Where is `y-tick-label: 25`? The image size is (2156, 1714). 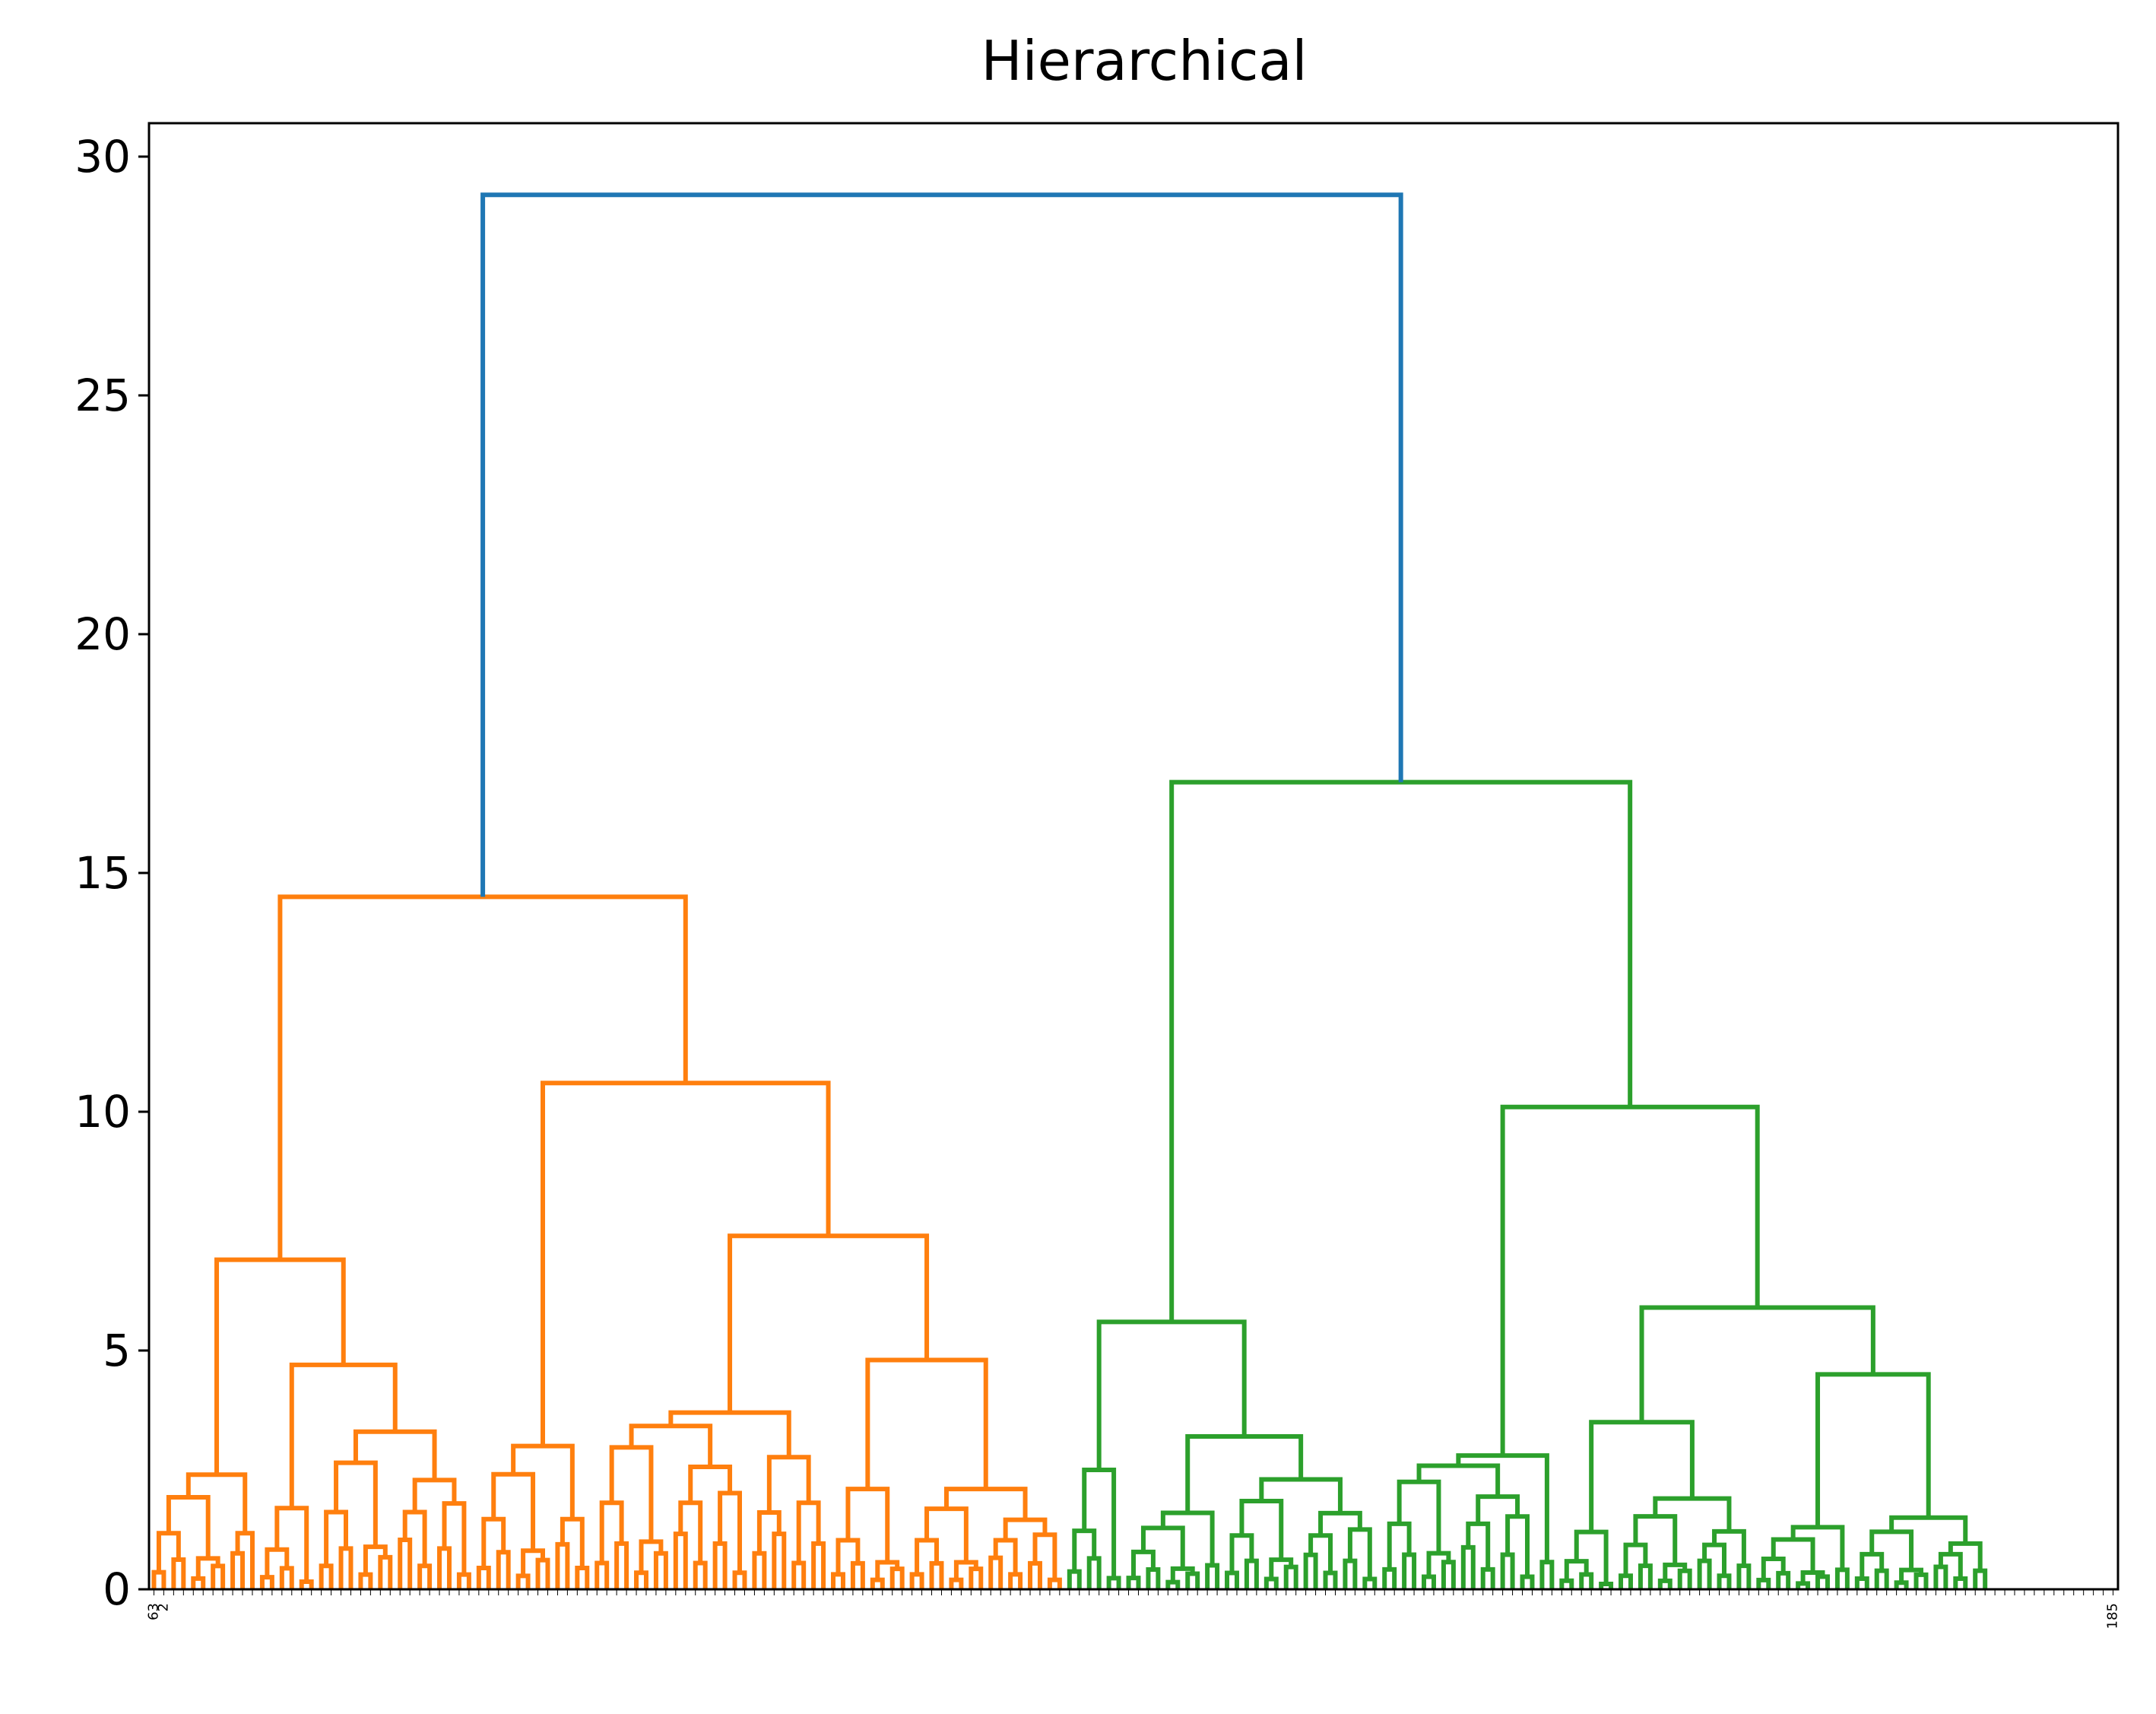
y-tick-label: 25 is located at coordinates (103, 396).